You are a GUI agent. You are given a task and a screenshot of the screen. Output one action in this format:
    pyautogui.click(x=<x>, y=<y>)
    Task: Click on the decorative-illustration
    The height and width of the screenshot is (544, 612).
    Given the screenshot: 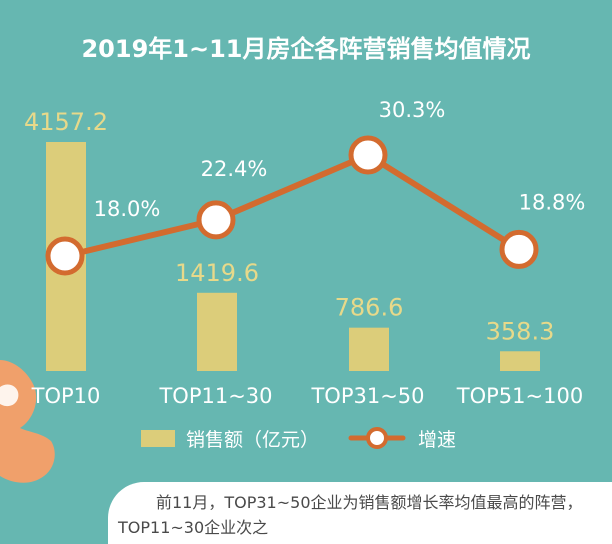 What is the action you would take?
    pyautogui.click(x=27, y=421)
    